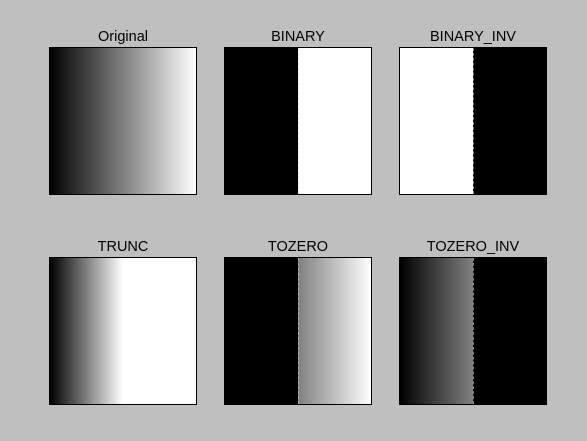 This screenshot has width=587, height=441. What do you see at coordinates (123, 331) in the screenshot?
I see `image-trunc` at bounding box center [123, 331].